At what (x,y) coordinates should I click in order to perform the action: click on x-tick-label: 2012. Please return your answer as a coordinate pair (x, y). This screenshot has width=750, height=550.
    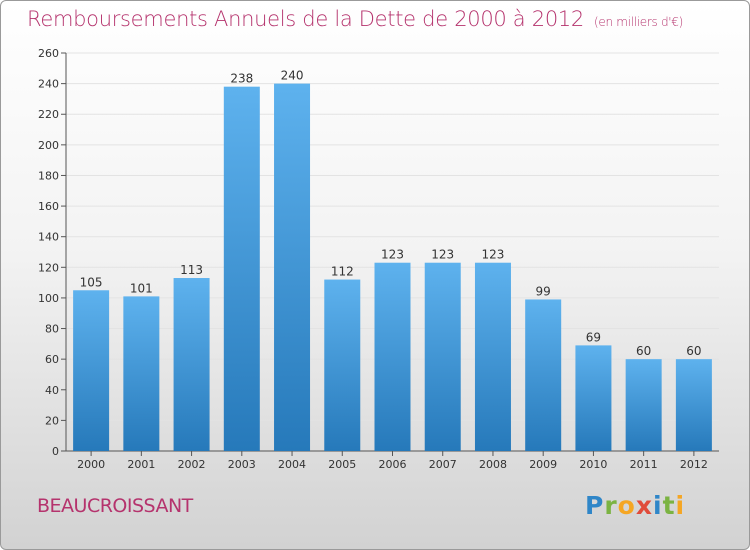
    Looking at the image, I should click on (694, 464).